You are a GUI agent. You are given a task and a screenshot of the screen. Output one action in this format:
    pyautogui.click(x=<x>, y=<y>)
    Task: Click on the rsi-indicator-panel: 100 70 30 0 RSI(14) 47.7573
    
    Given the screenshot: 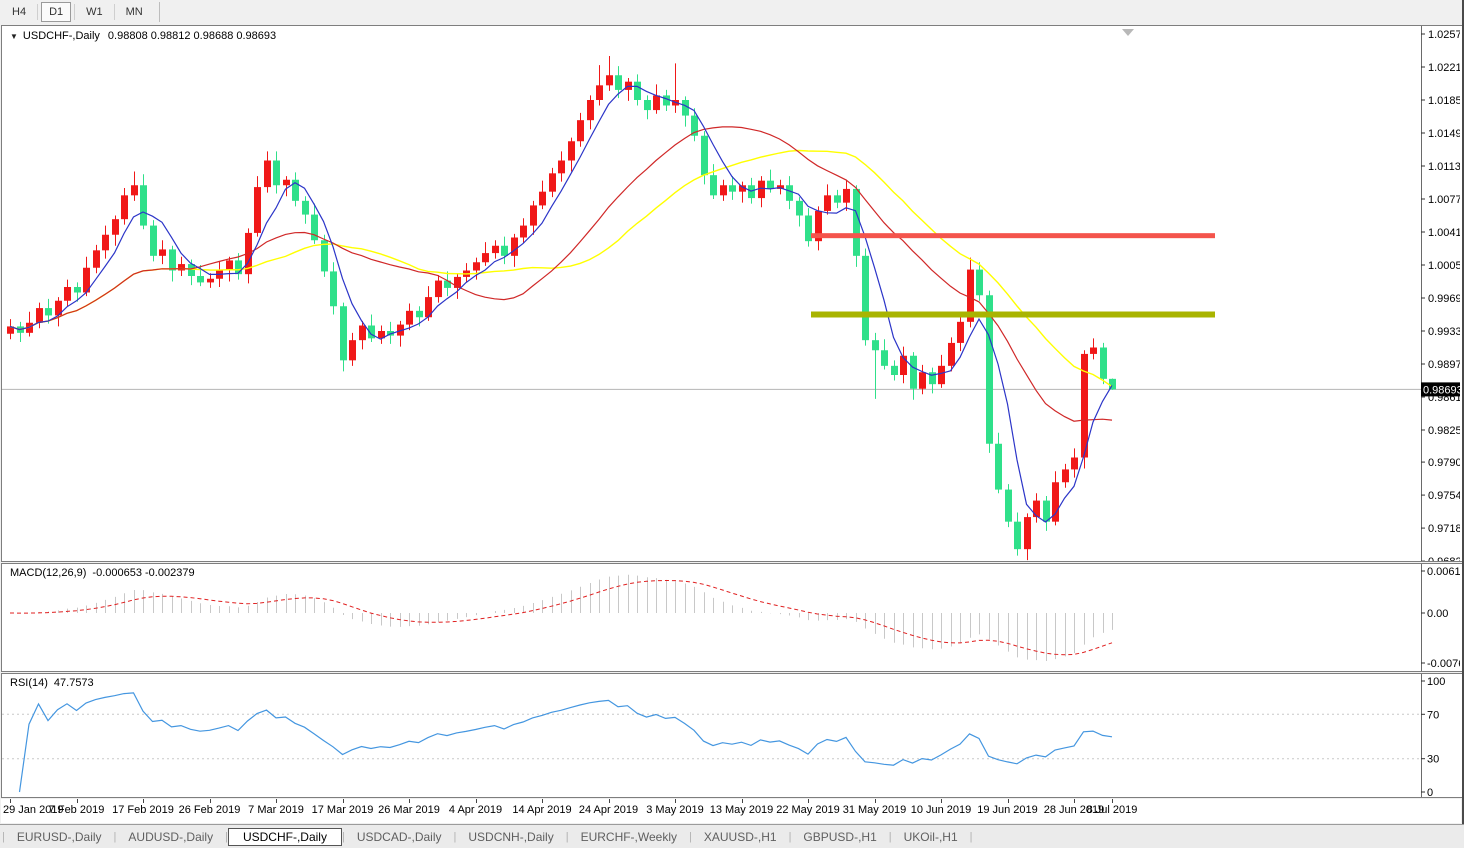 What is the action you would take?
    pyautogui.click(x=732, y=735)
    